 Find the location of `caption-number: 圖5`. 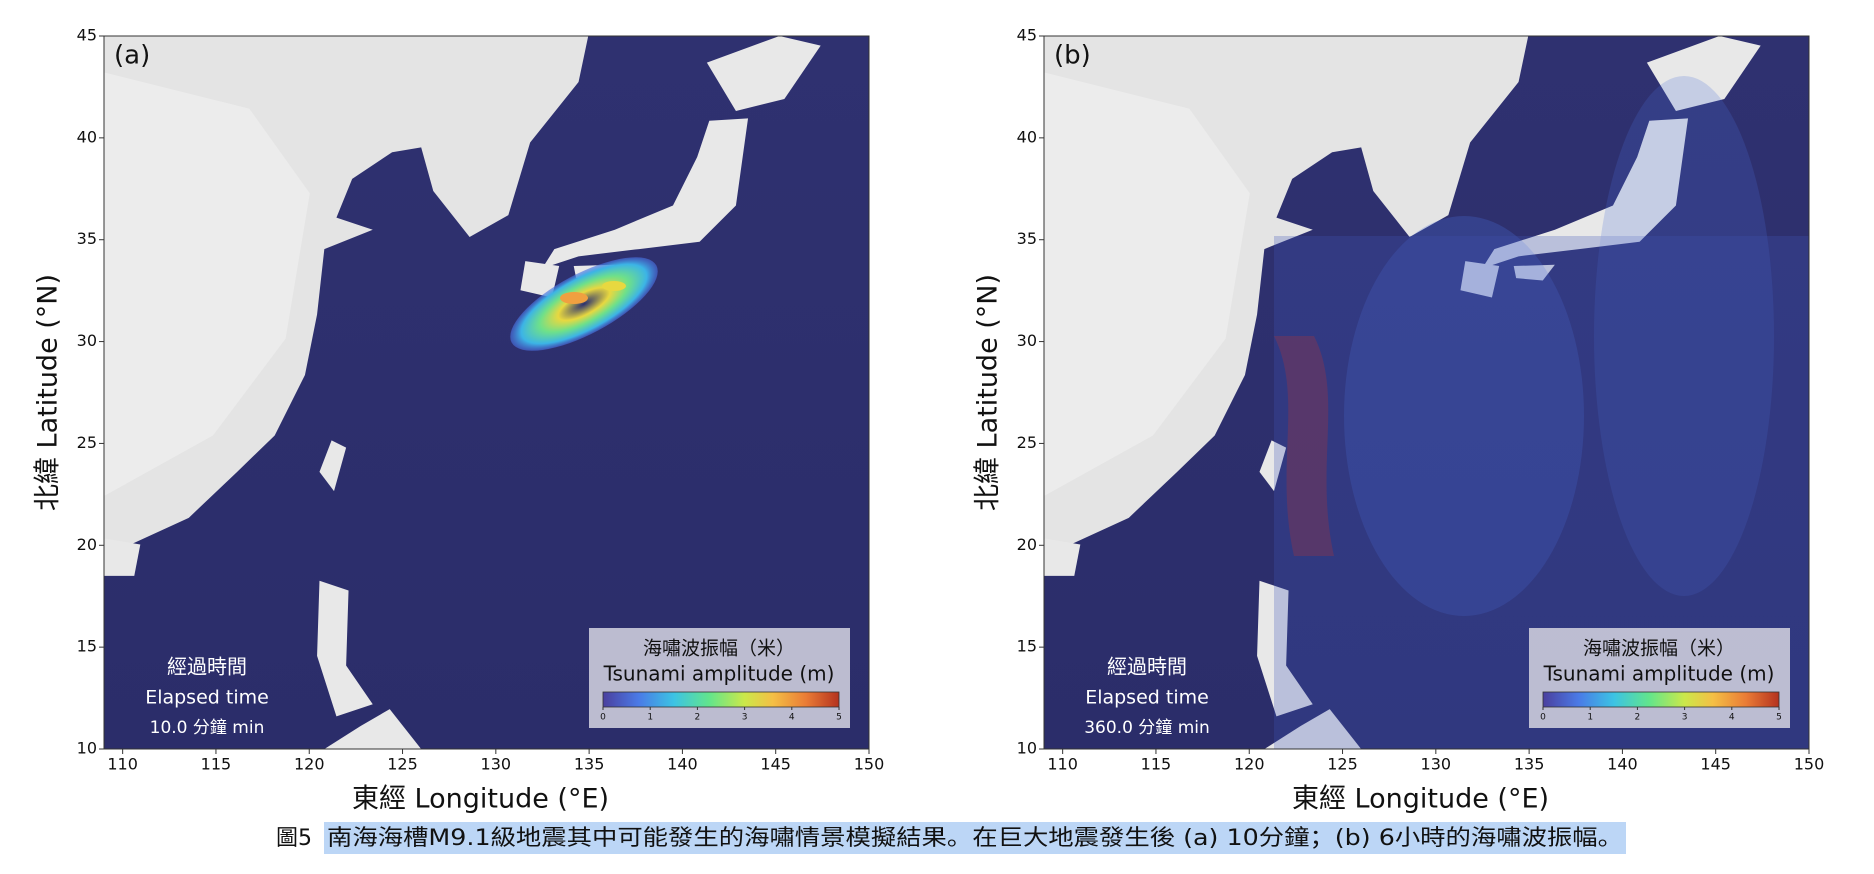

caption-number: 圖5 is located at coordinates (294, 838).